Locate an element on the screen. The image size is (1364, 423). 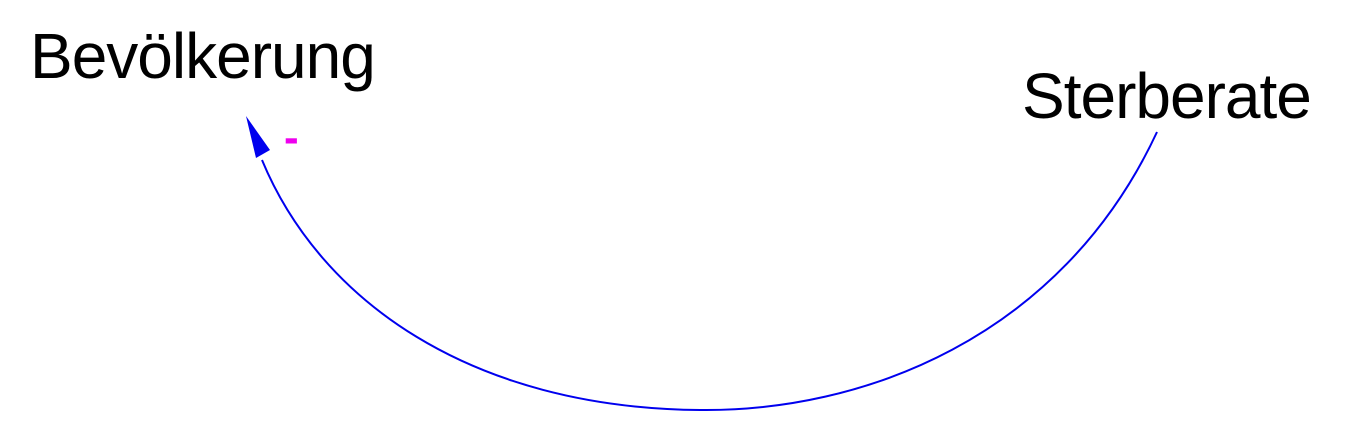
link-polarity-label: - is located at coordinates (291, 137).